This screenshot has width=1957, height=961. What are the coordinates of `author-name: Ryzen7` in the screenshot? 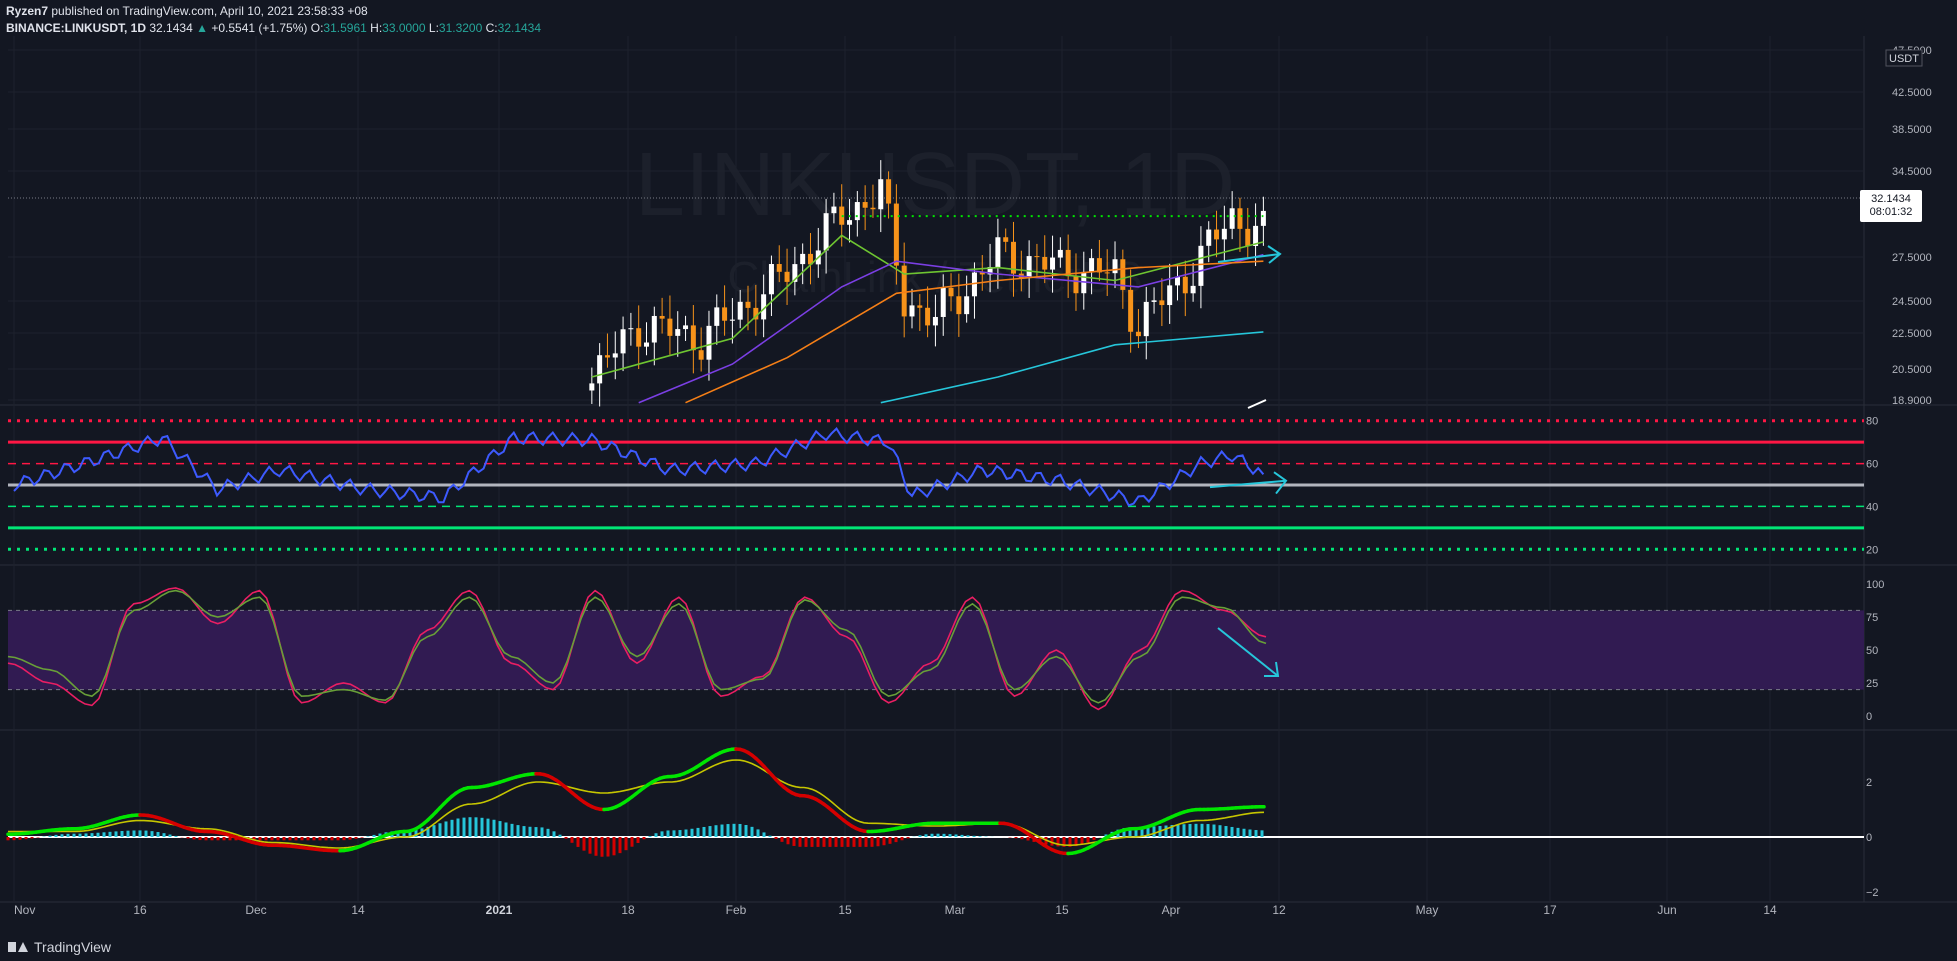 It's located at (27, 11).